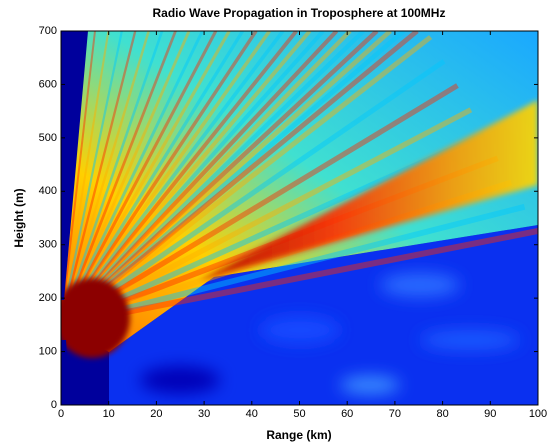 This screenshot has width=550, height=447. What do you see at coordinates (48, 84) in the screenshot?
I see `y-tick-label: 600` at bounding box center [48, 84].